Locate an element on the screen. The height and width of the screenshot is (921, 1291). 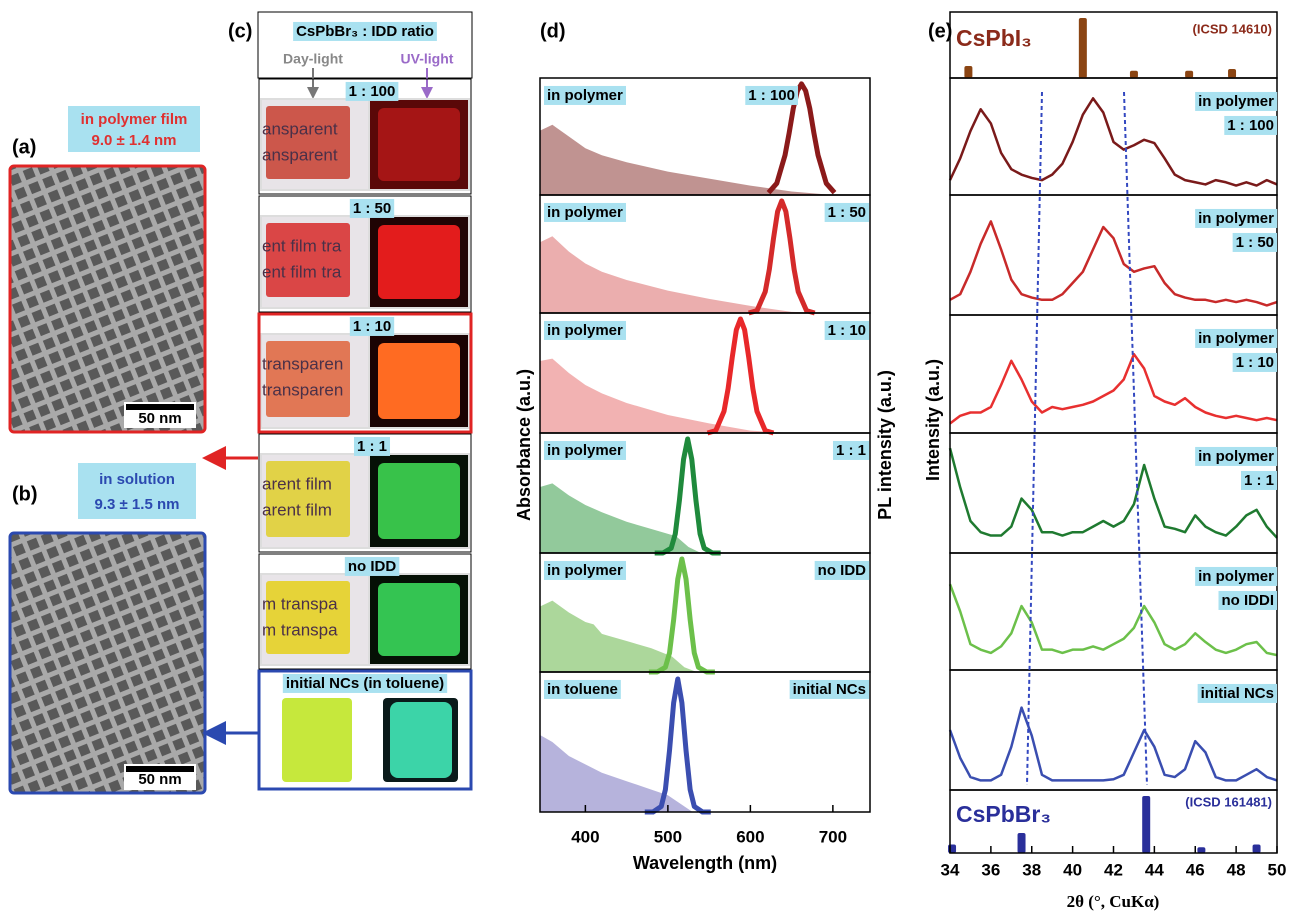
x-tick-label: 36 is located at coordinates (990, 869).